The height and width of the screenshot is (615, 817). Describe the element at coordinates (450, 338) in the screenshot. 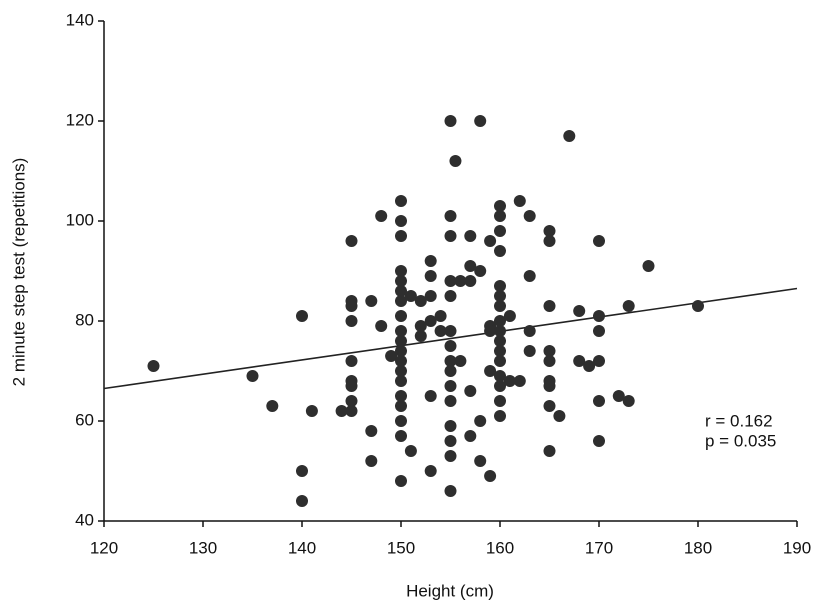

I see `trend-line` at that location.